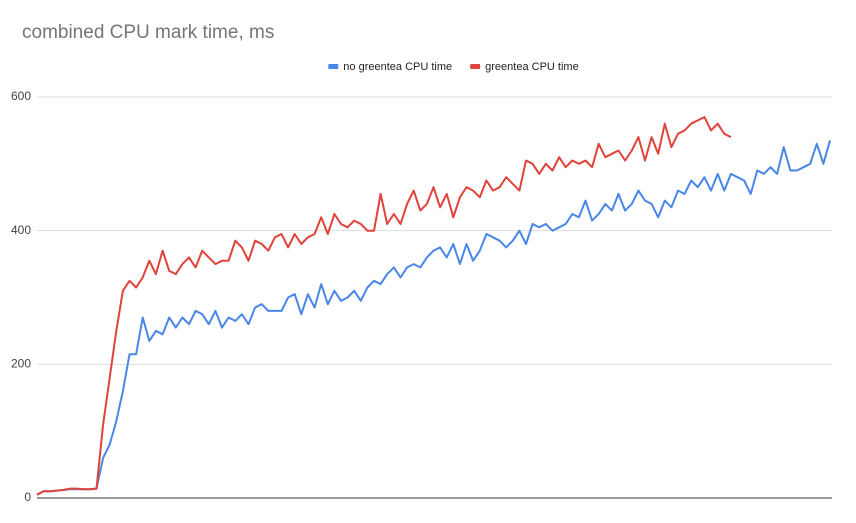 Image resolution: width=856 pixels, height=523 pixels. What do you see at coordinates (21, 96) in the screenshot?
I see `y-tick-label: 600` at bounding box center [21, 96].